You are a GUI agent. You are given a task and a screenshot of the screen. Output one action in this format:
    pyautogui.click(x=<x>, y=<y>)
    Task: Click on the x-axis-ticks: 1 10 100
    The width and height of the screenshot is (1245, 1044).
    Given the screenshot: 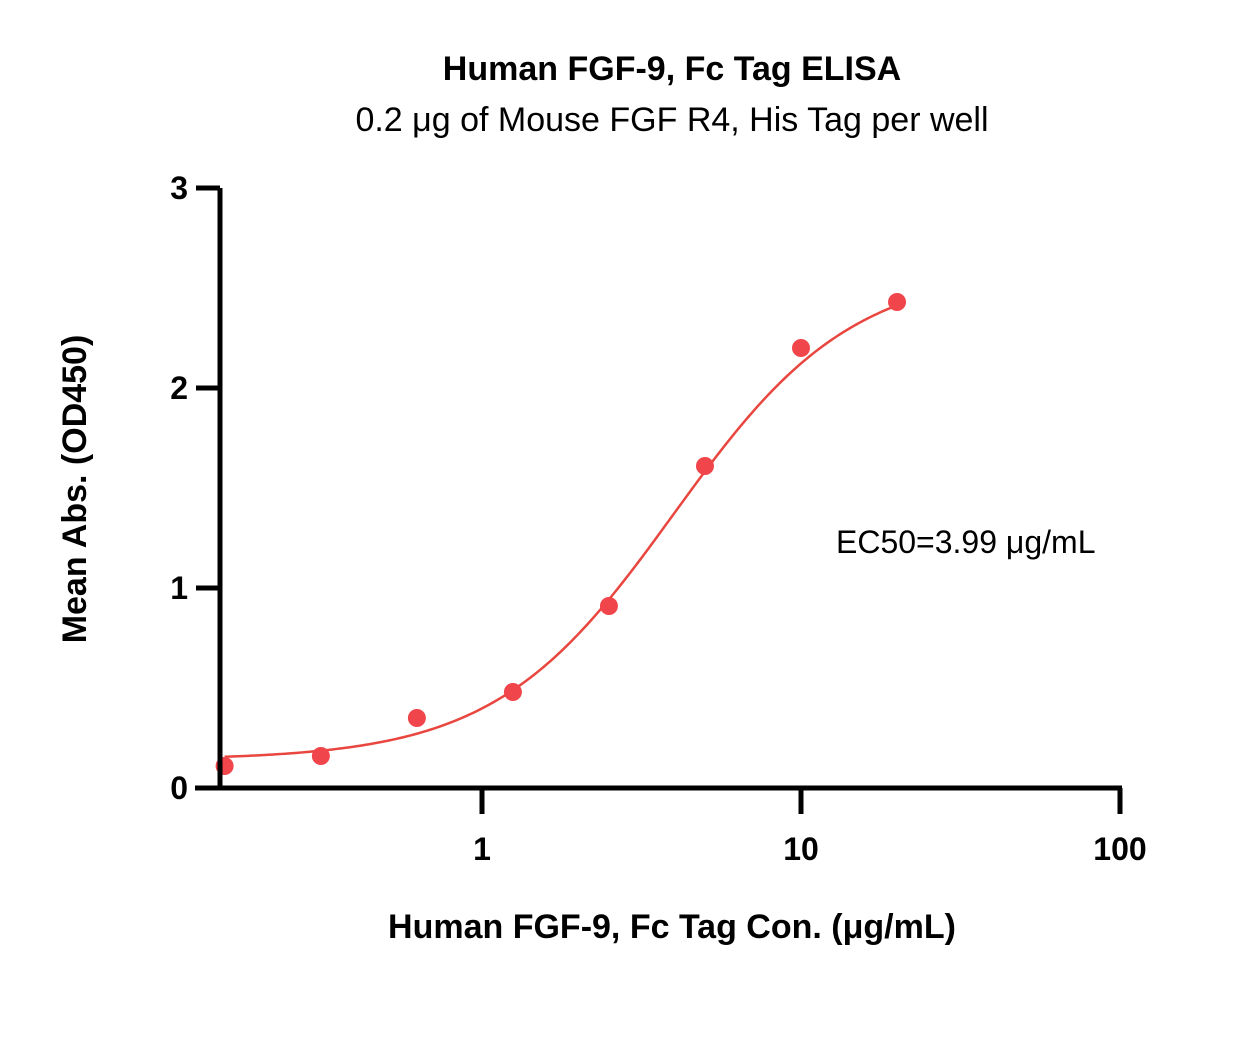 What is the action you would take?
    pyautogui.click(x=810, y=827)
    